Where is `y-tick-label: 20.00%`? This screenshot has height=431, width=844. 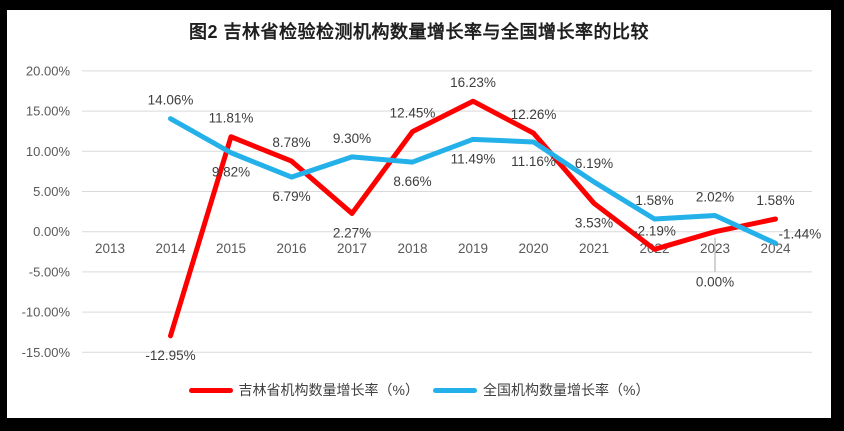
y-tick-label: 20.00% is located at coordinates (48, 70).